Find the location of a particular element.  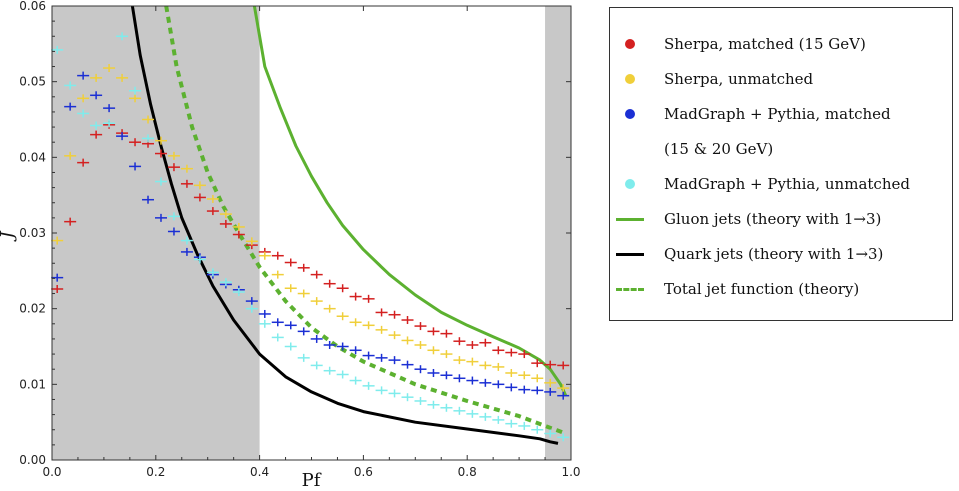

legend-entry: Sherpa, matched (15 GeV) is located at coordinates (738, 44).